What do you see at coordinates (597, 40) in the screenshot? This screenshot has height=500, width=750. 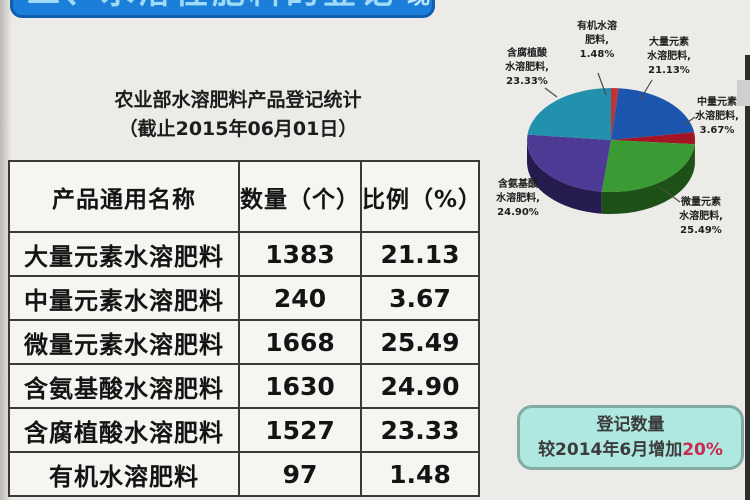 I see `pie-label-organic: 有机水溶 肥料, 1.48%` at bounding box center [597, 40].